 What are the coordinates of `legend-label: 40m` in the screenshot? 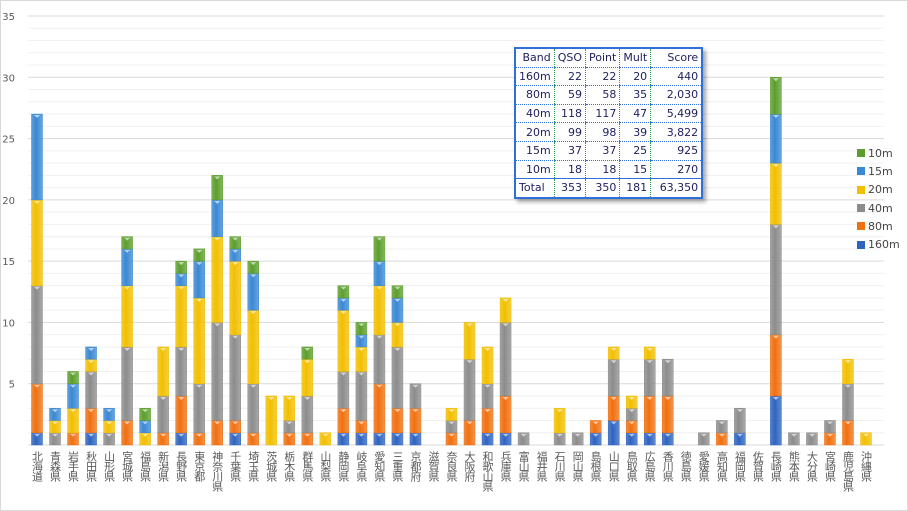 It's located at (880, 208).